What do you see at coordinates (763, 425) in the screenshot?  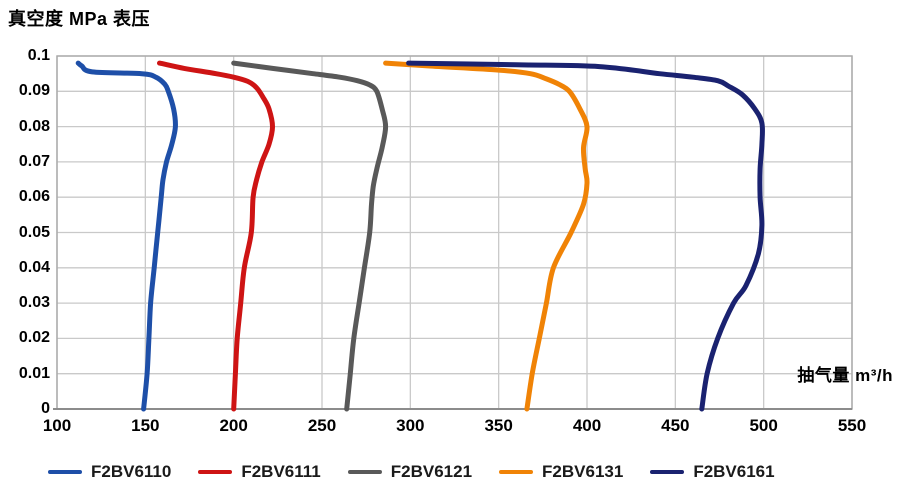 I see `x-tick-label: 500` at bounding box center [763, 425].